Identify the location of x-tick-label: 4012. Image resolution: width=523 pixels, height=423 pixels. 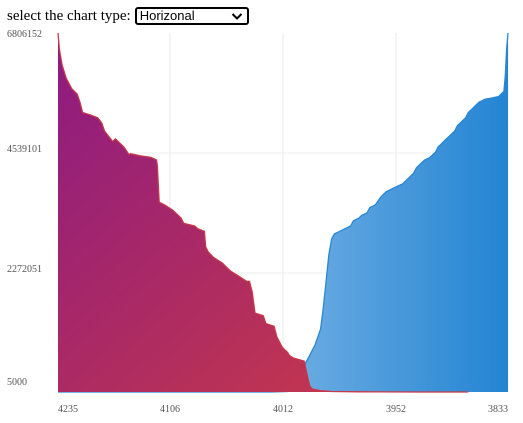
(283, 409).